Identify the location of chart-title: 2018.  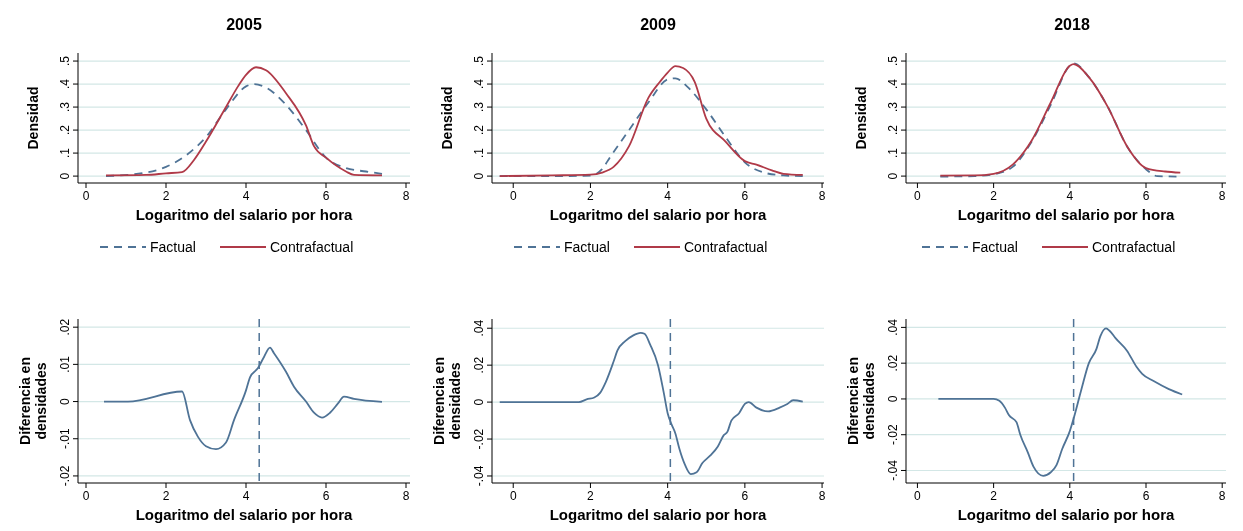
(1072, 24).